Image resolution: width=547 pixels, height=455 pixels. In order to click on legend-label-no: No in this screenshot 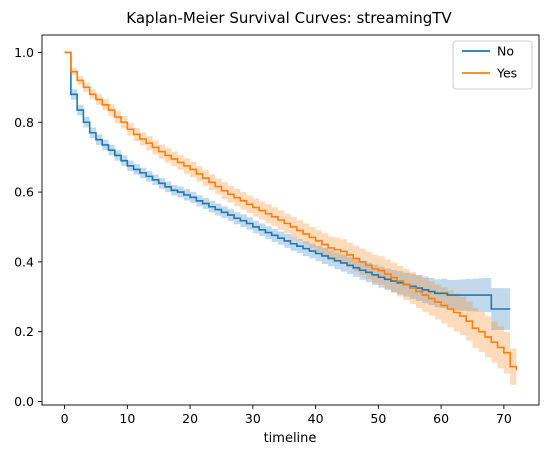, I will do `click(505, 51)`.